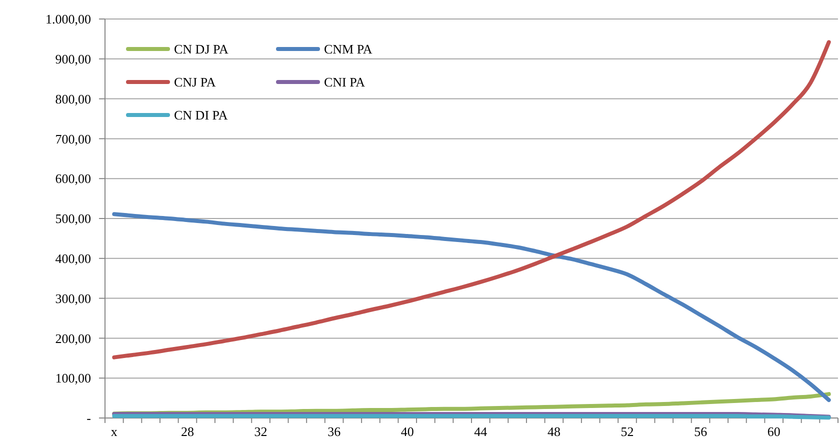 The image size is (840, 442). I want to click on y-tick-label: 400,00, so click(73, 258).